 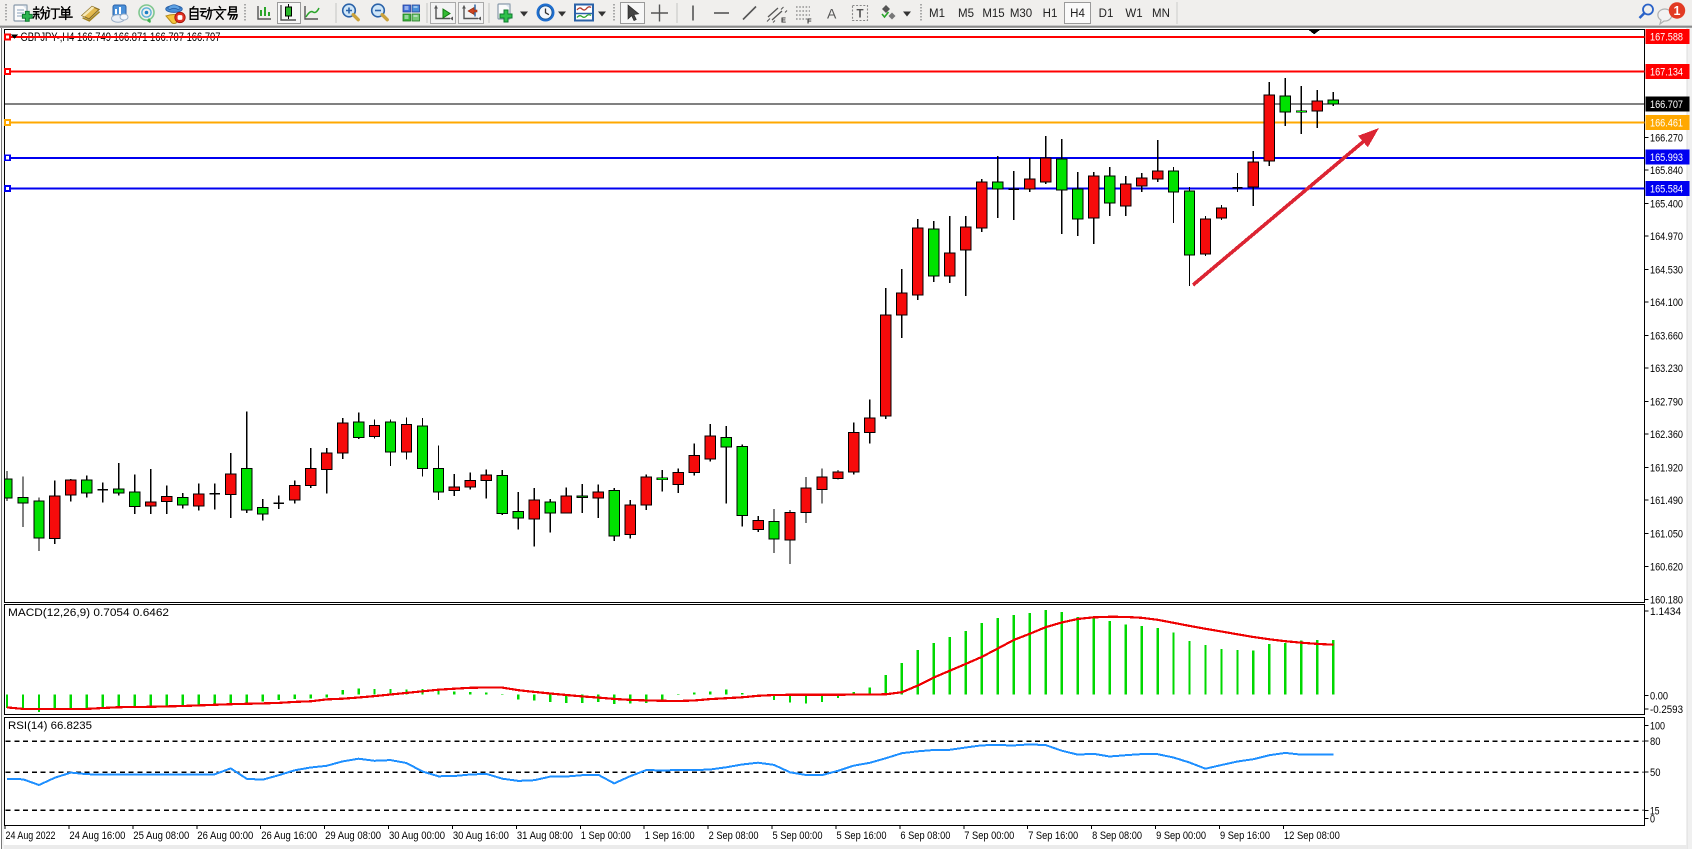 What do you see at coordinates (783, 20) in the screenshot?
I see `svg-text: E` at bounding box center [783, 20].